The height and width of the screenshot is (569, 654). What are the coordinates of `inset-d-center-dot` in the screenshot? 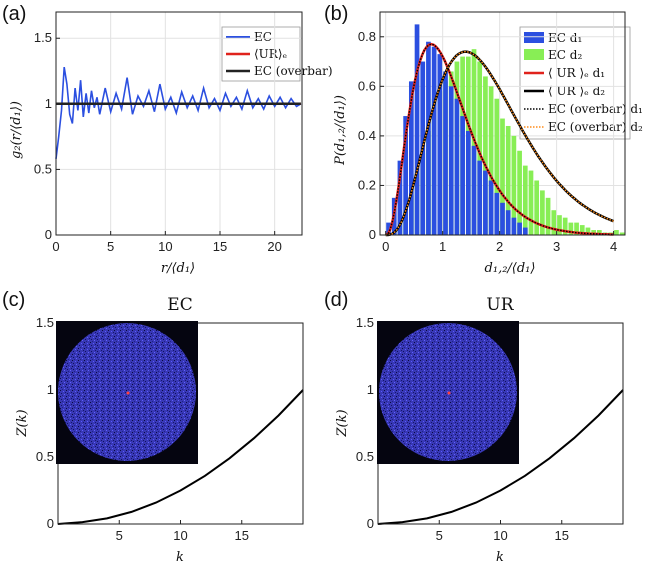 It's located at (449, 393).